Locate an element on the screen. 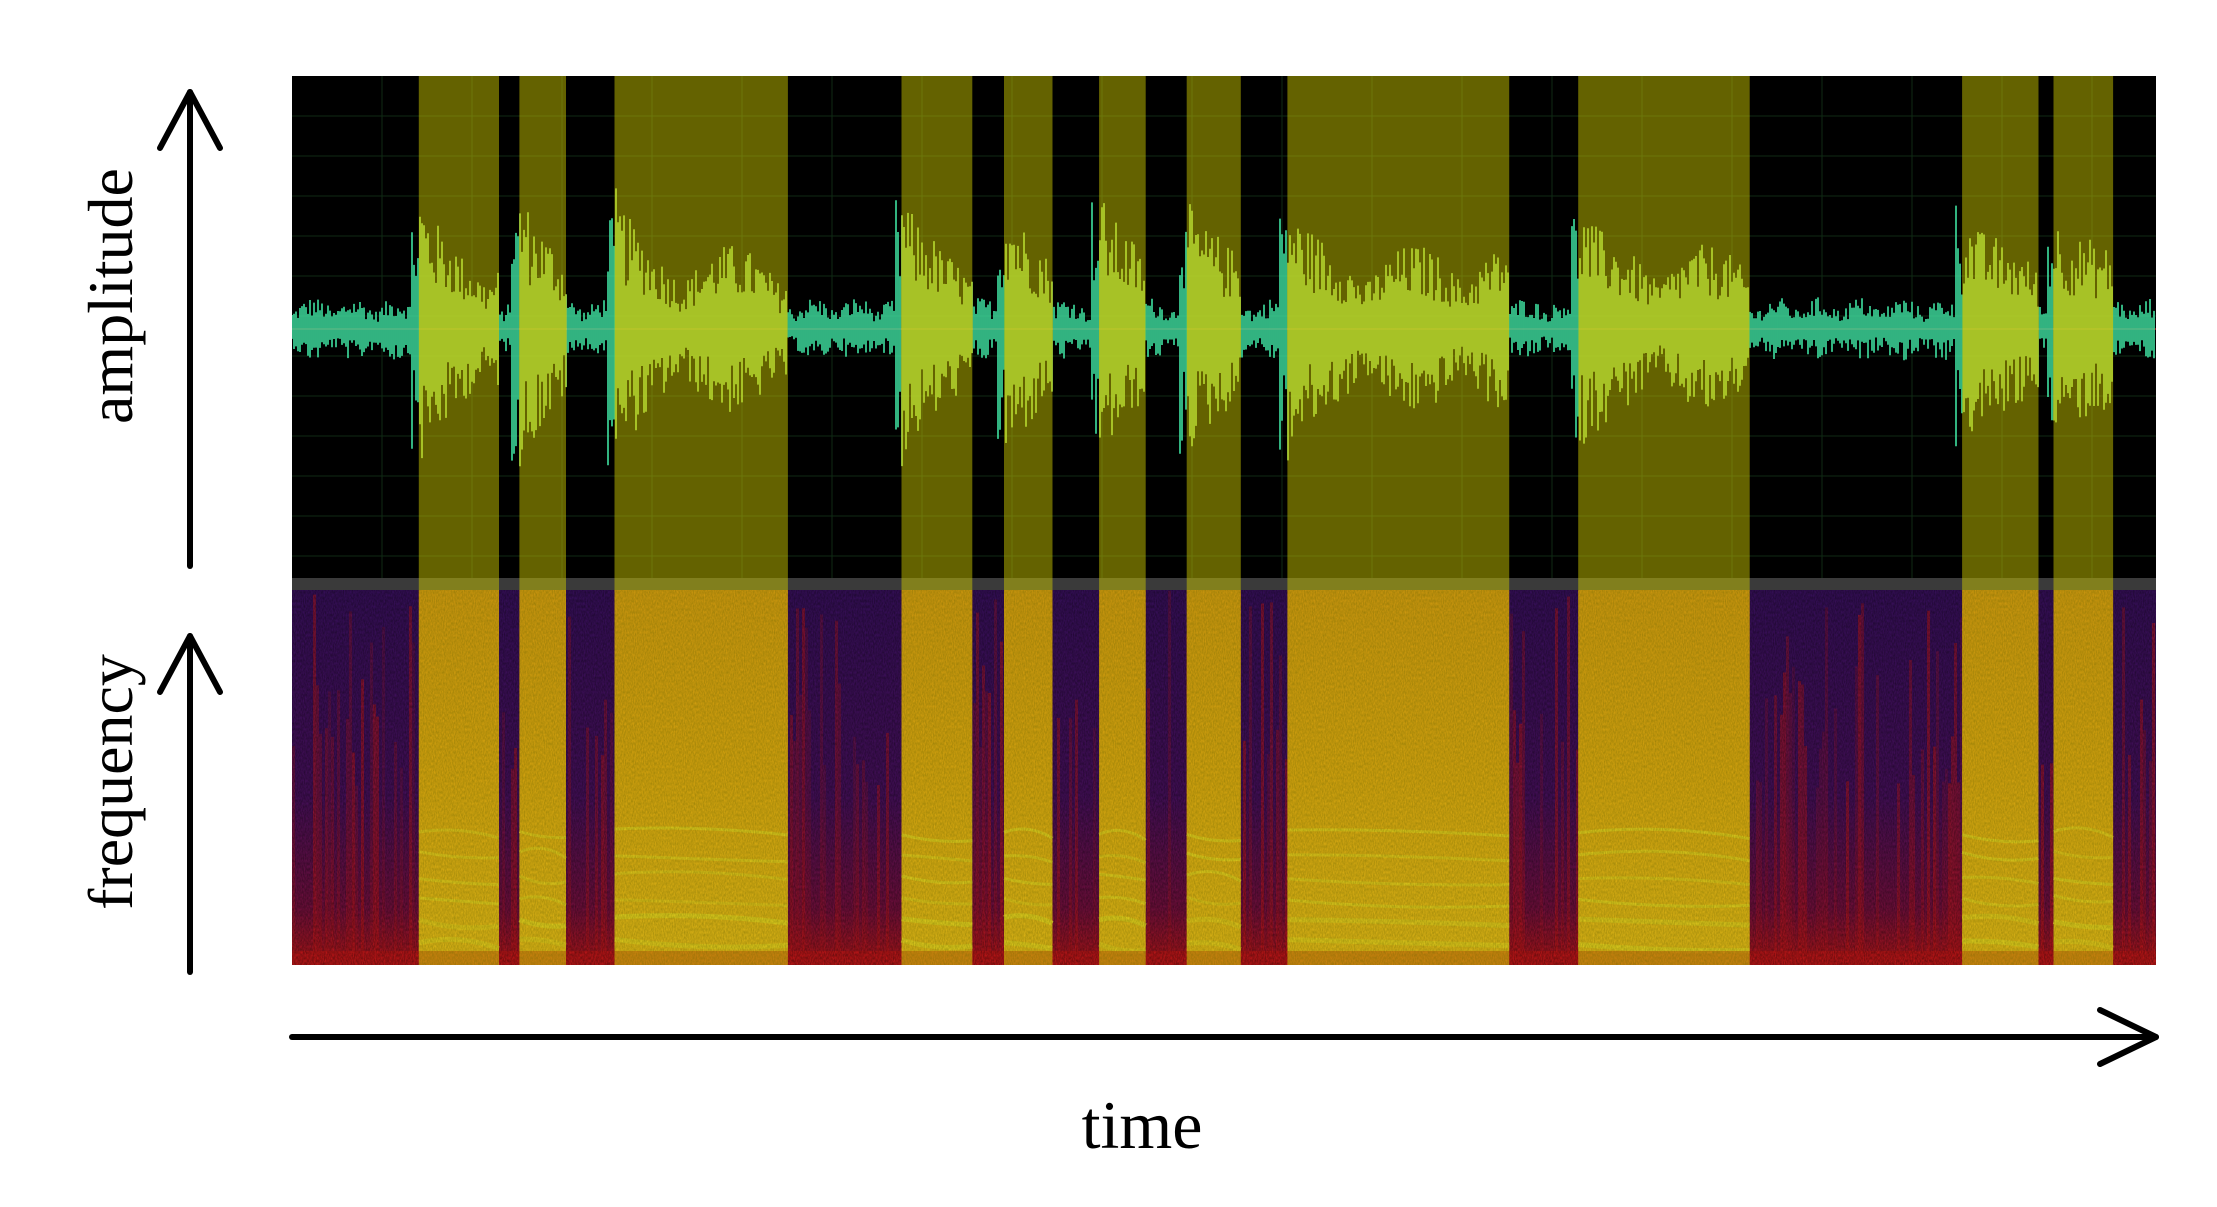  time-label: time is located at coordinates (1142, 1125).